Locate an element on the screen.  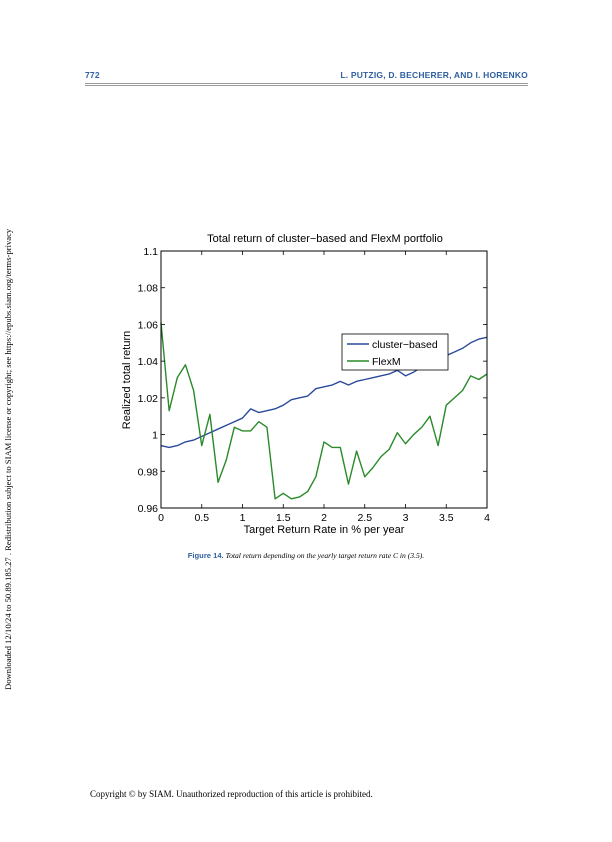
x-tick-label: 1 is located at coordinates (243, 518).